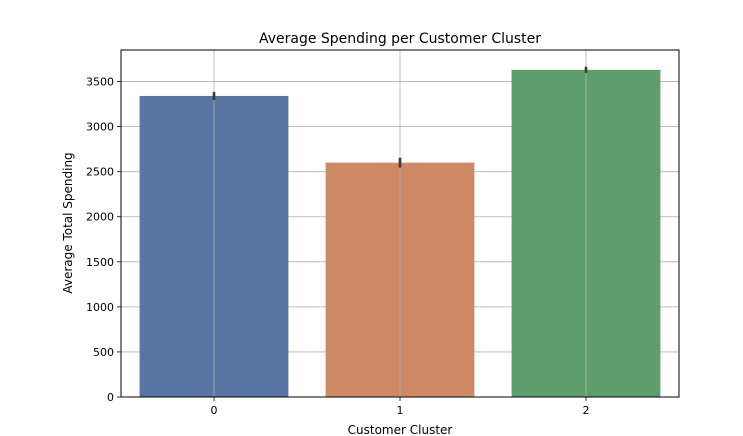 The height and width of the screenshot is (436, 743). What do you see at coordinates (103, 240) in the screenshot?
I see `y-axis-ticks: 0 500 1000 1500 2000 2500 3000 3500` at bounding box center [103, 240].